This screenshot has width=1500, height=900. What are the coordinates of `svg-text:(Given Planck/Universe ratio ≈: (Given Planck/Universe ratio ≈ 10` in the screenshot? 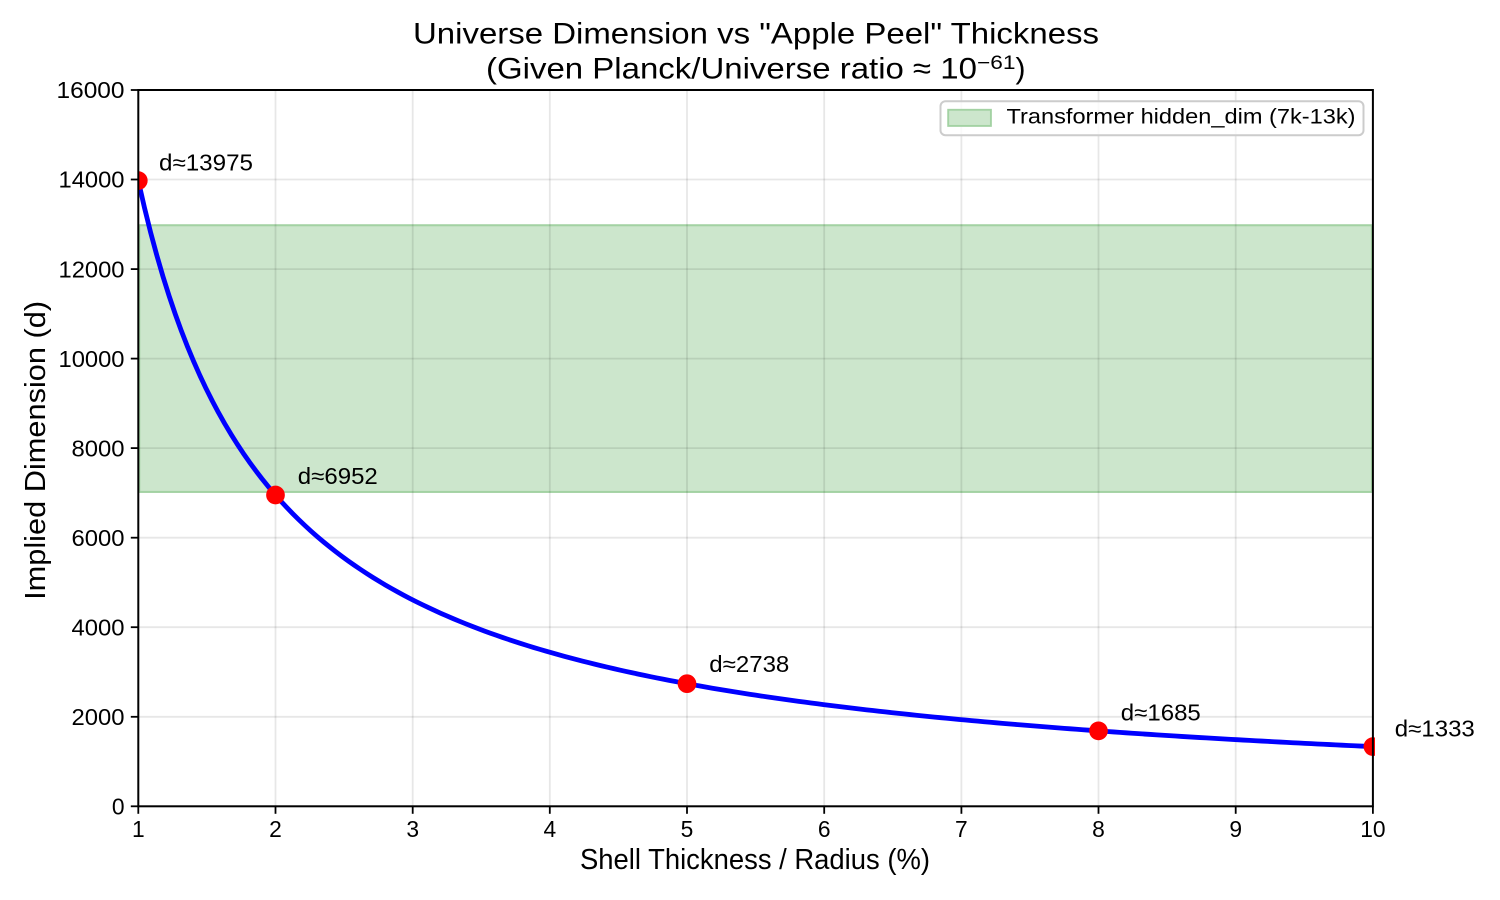 It's located at (731, 69).